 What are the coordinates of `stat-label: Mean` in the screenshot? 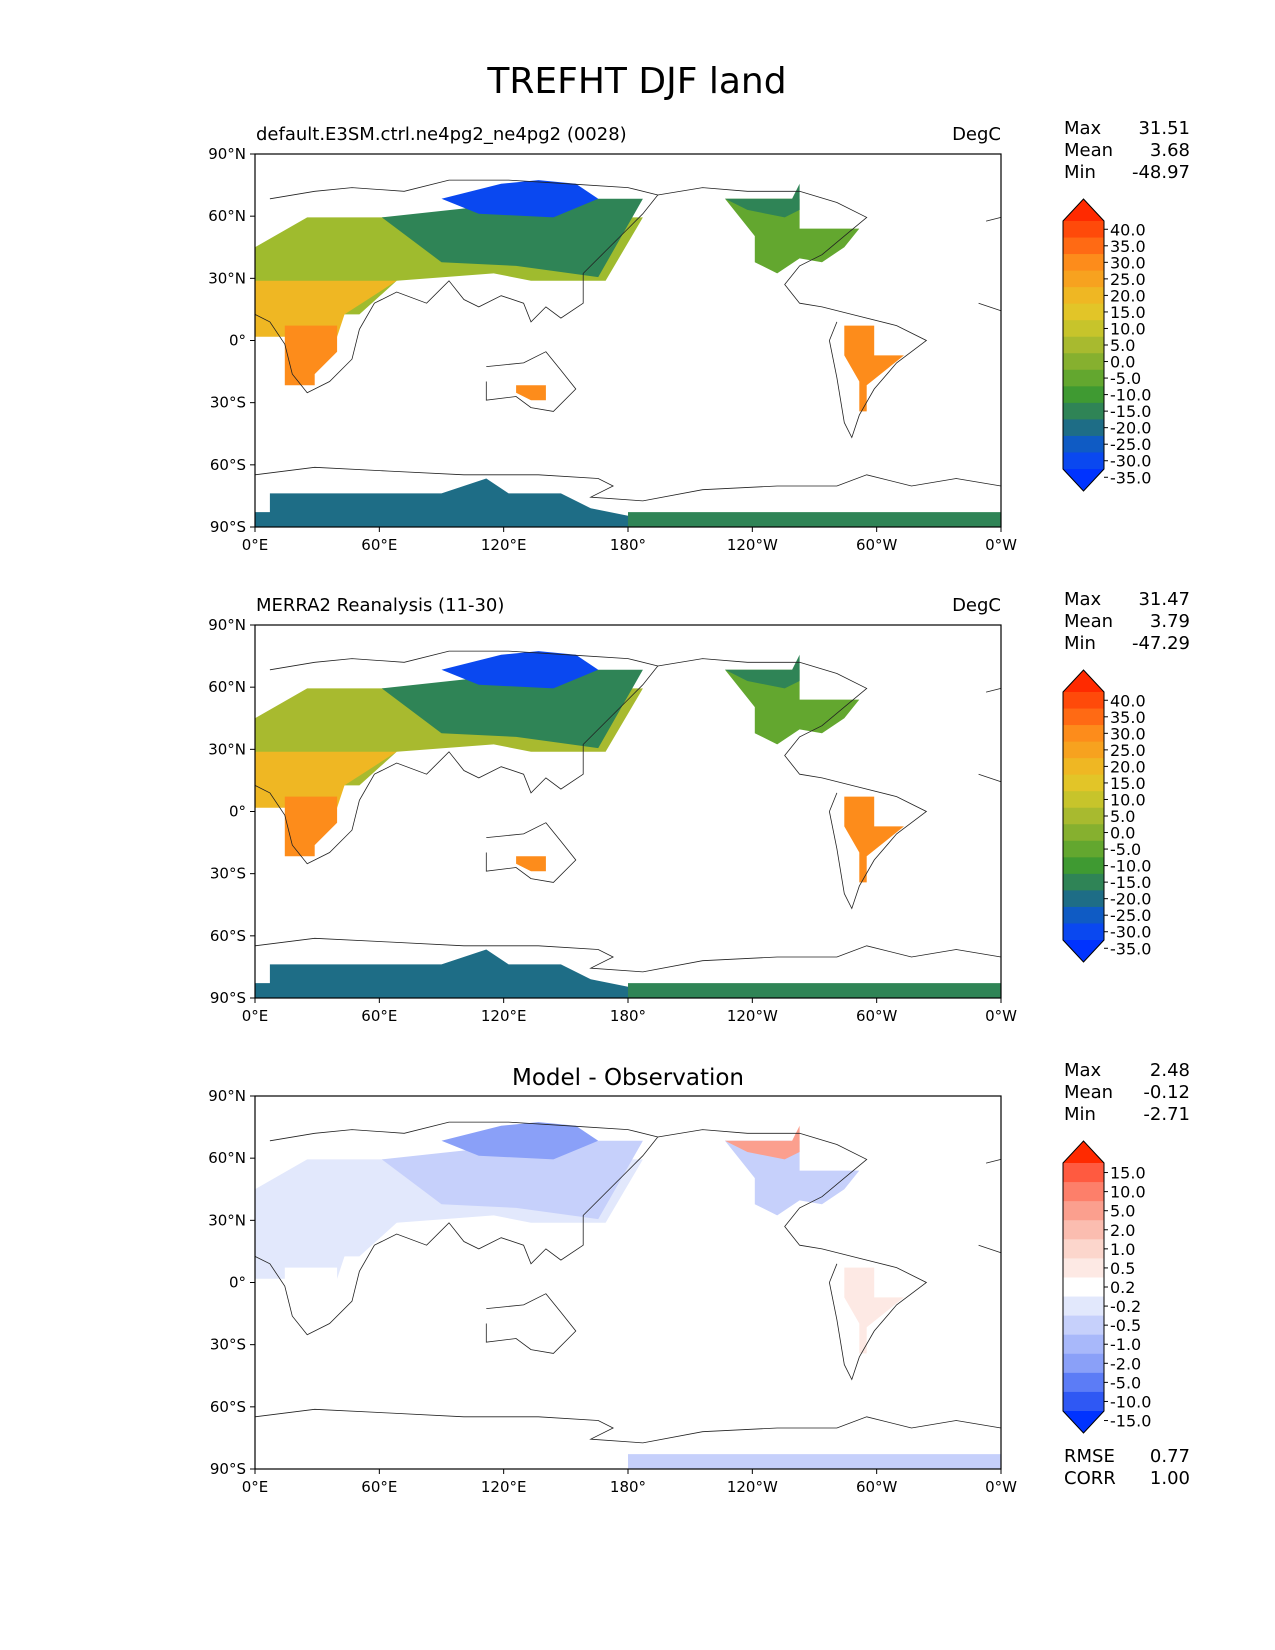 It's located at (1088, 621).